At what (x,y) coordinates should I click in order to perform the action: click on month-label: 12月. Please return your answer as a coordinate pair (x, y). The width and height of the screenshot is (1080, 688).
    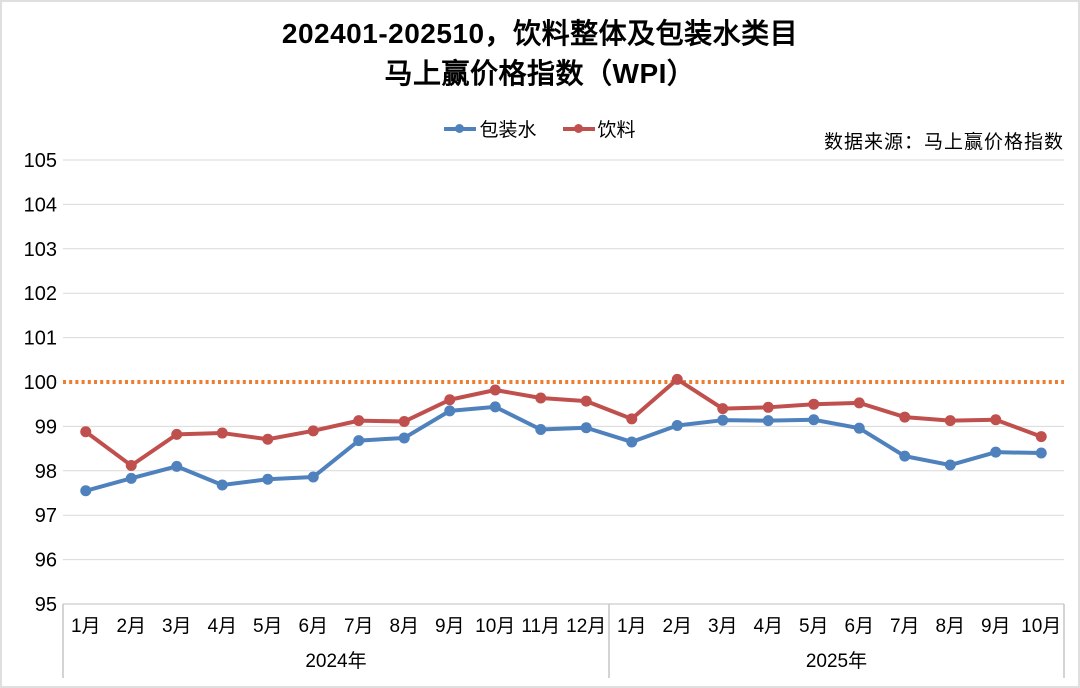
    Looking at the image, I should click on (586, 626).